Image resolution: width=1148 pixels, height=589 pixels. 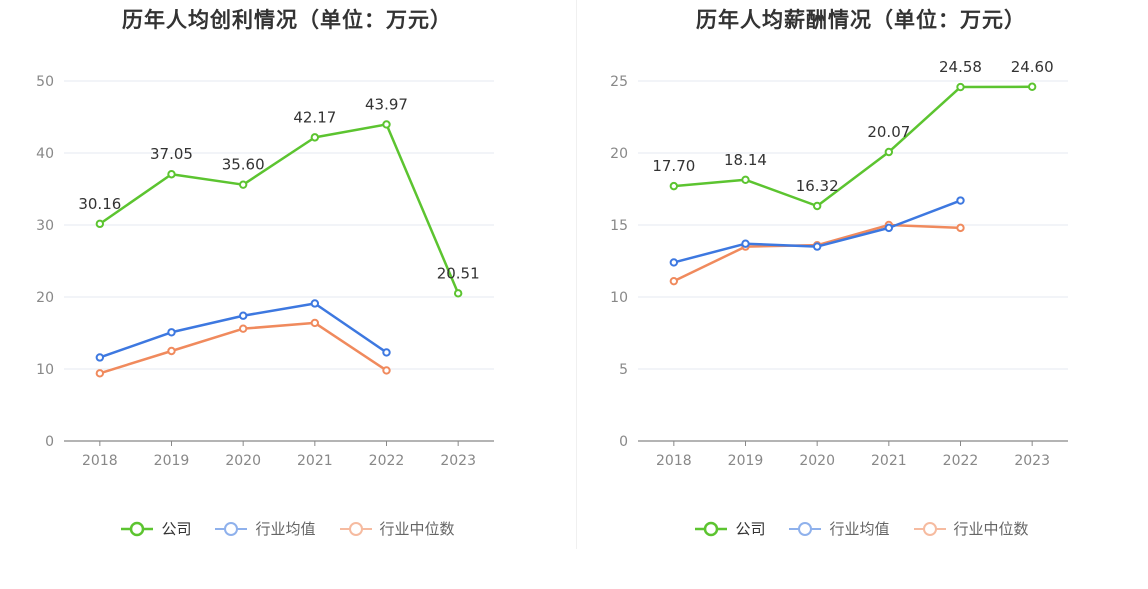 I want to click on chart-title: 历年人均薪酬情况（单位：万元）, so click(x=861, y=20).